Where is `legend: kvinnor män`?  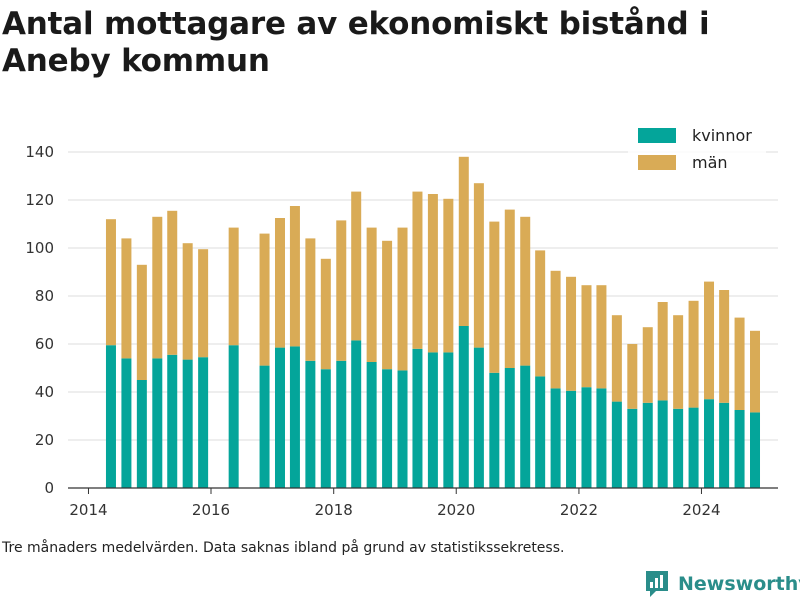 legend: kvinnor män is located at coordinates (697, 153).